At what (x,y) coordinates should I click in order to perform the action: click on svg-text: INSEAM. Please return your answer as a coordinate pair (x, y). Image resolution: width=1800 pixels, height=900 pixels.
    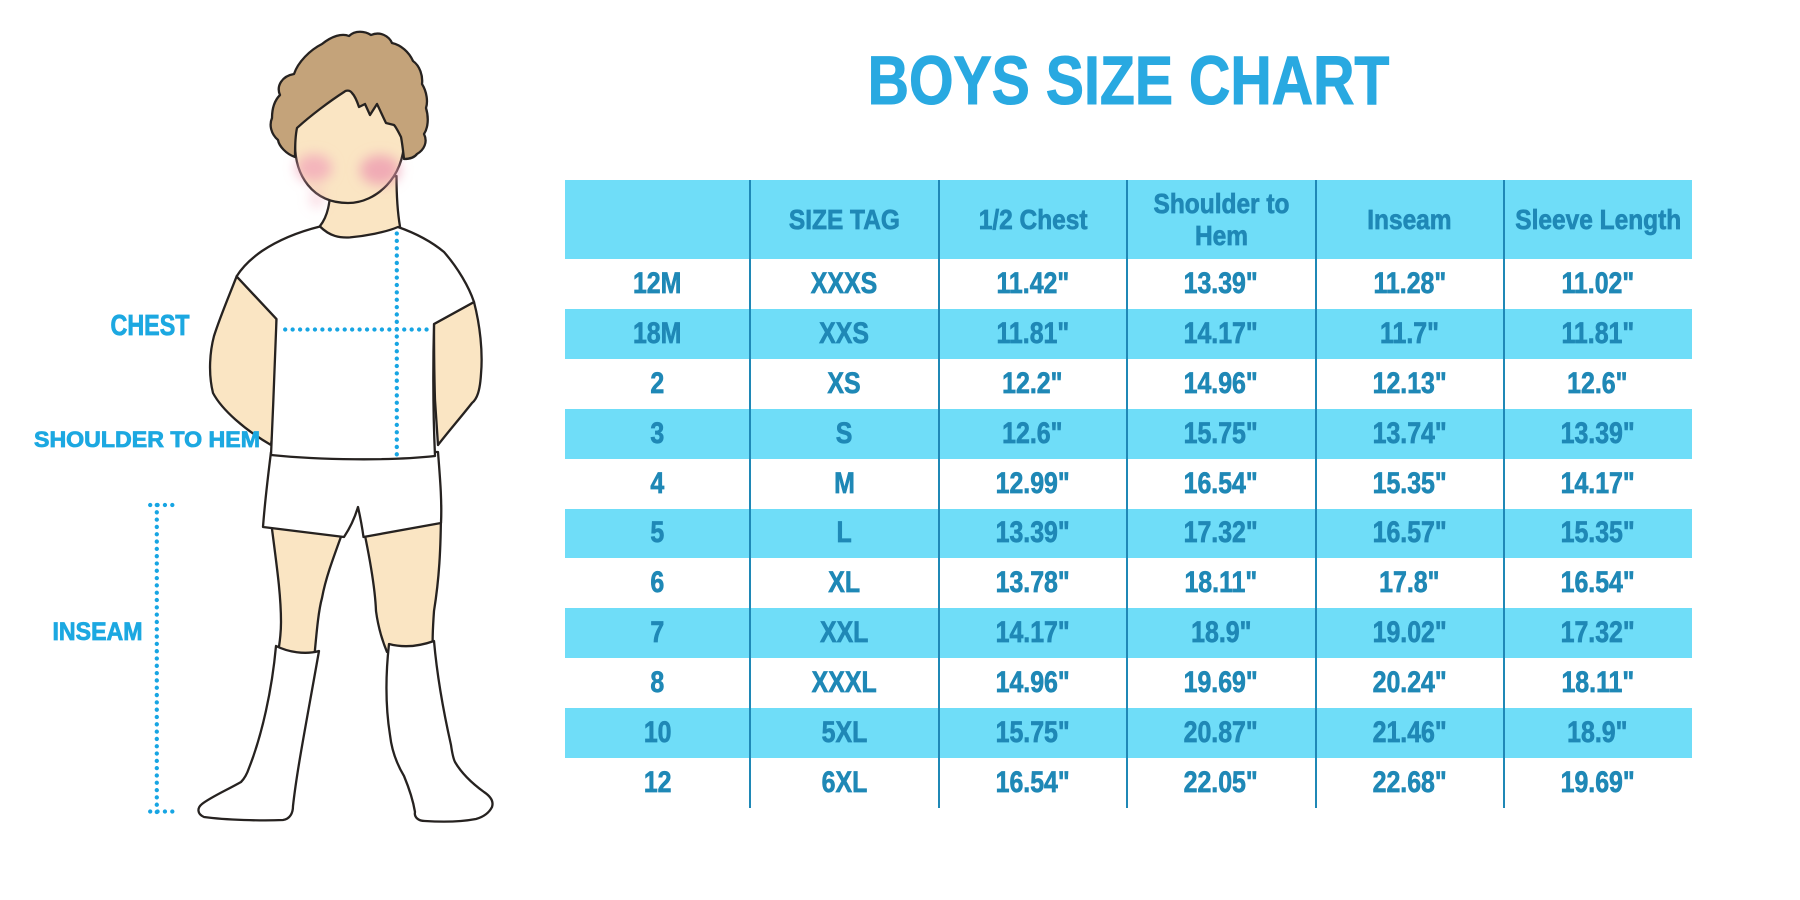
    Looking at the image, I should click on (98, 632).